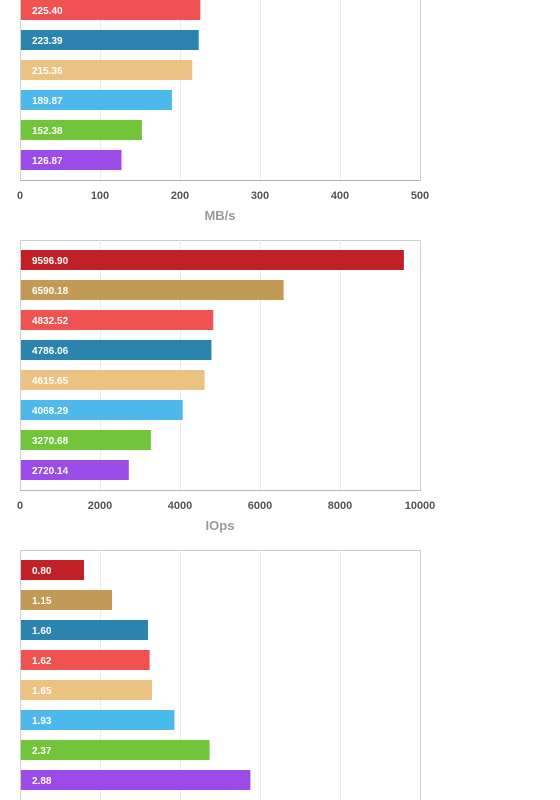 This screenshot has width=560, height=800. Describe the element at coordinates (180, 506) in the screenshot. I see `x-tick-label: 4000` at that location.